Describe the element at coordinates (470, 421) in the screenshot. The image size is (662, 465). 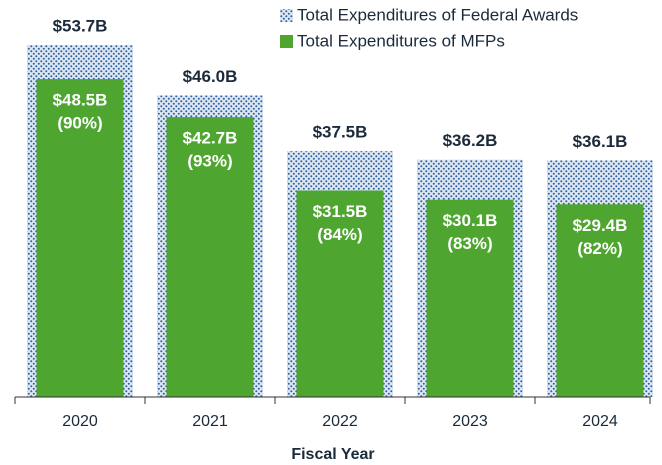
I see `x-tick-label: 2023` at that location.